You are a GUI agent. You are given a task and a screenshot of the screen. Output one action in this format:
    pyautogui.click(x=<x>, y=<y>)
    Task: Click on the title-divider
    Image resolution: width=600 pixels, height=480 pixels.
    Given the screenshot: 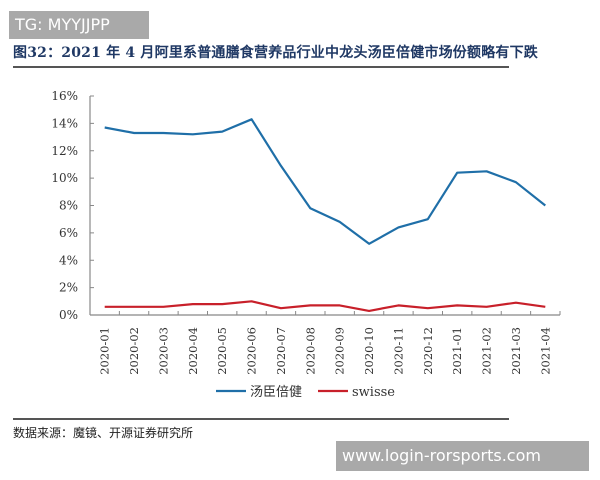 What is the action you would take?
    pyautogui.click(x=261, y=67)
    